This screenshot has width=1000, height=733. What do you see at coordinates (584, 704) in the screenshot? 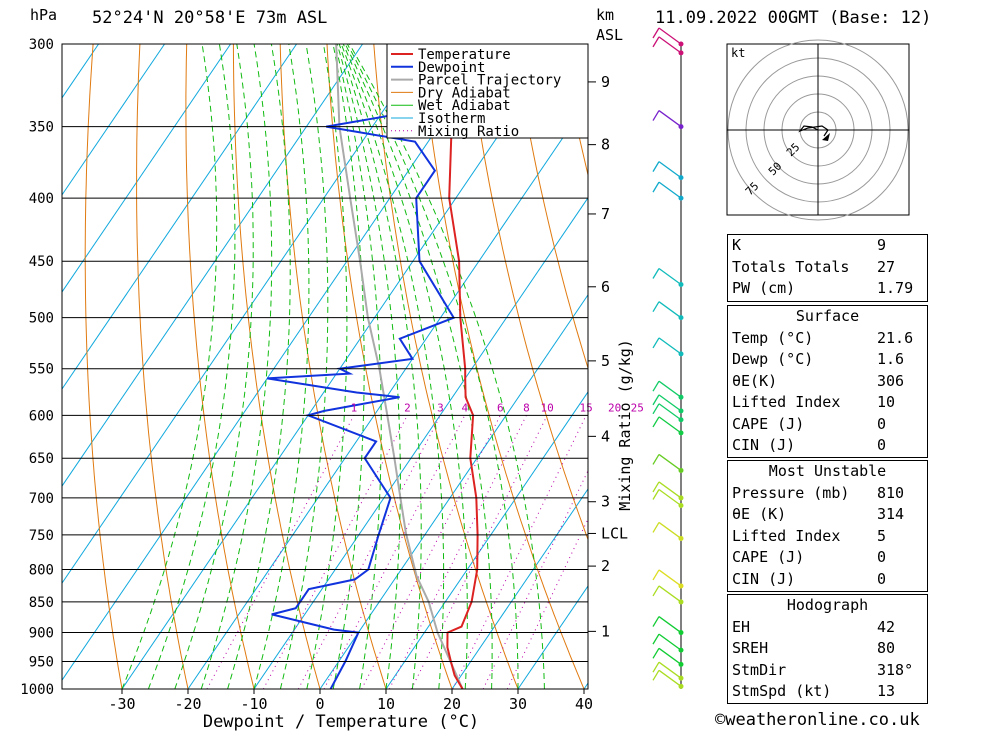
I see `x-tick-label: 40` at bounding box center [584, 704].